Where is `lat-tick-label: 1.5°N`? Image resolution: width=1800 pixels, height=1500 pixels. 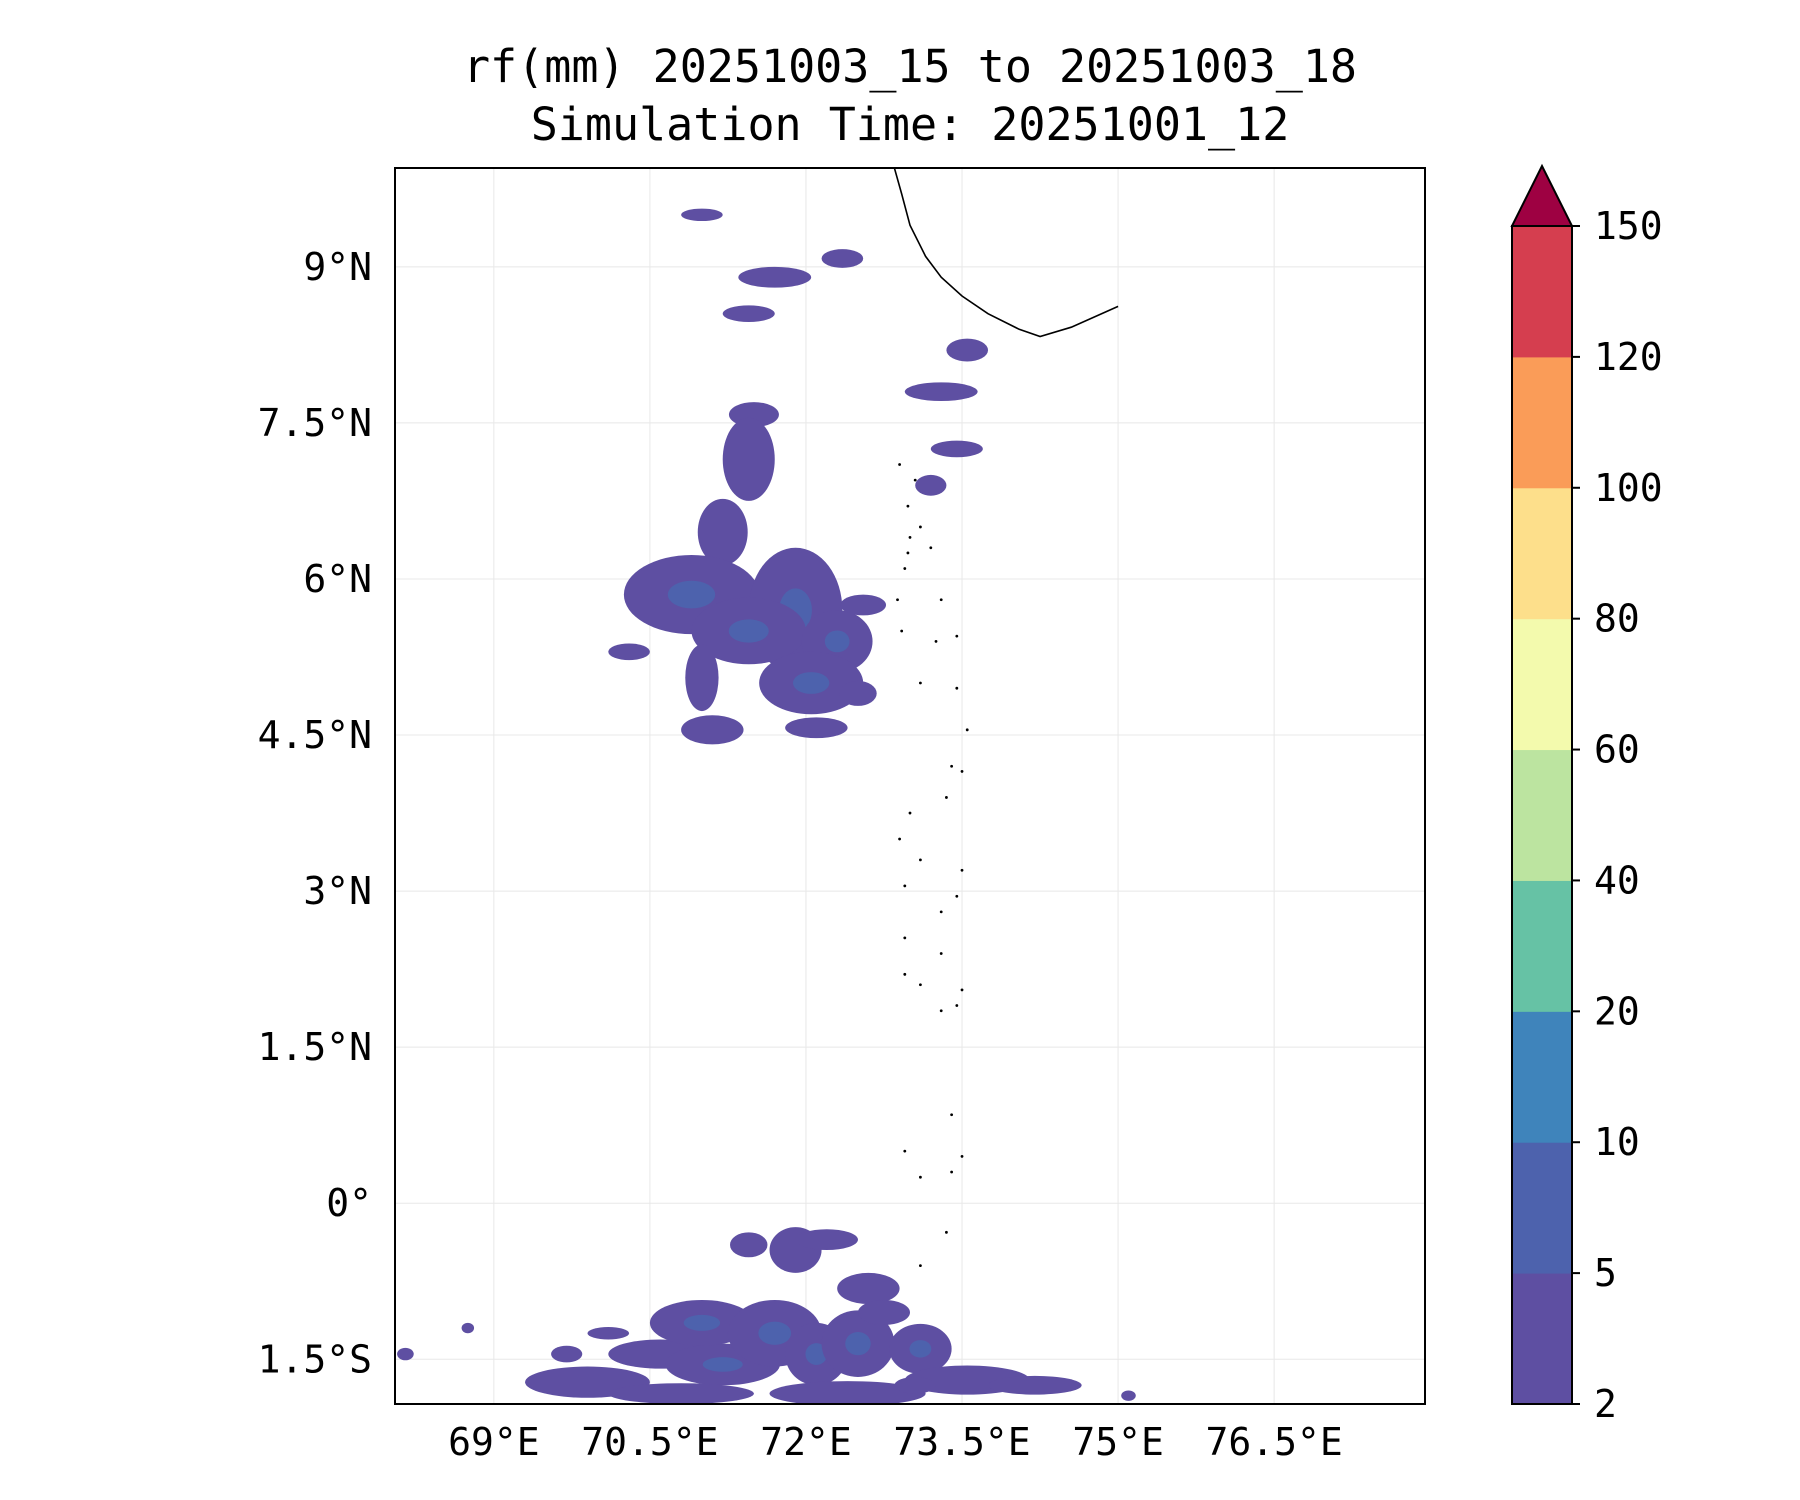
lat-tick-label: 1.5°N is located at coordinates (315, 1047).